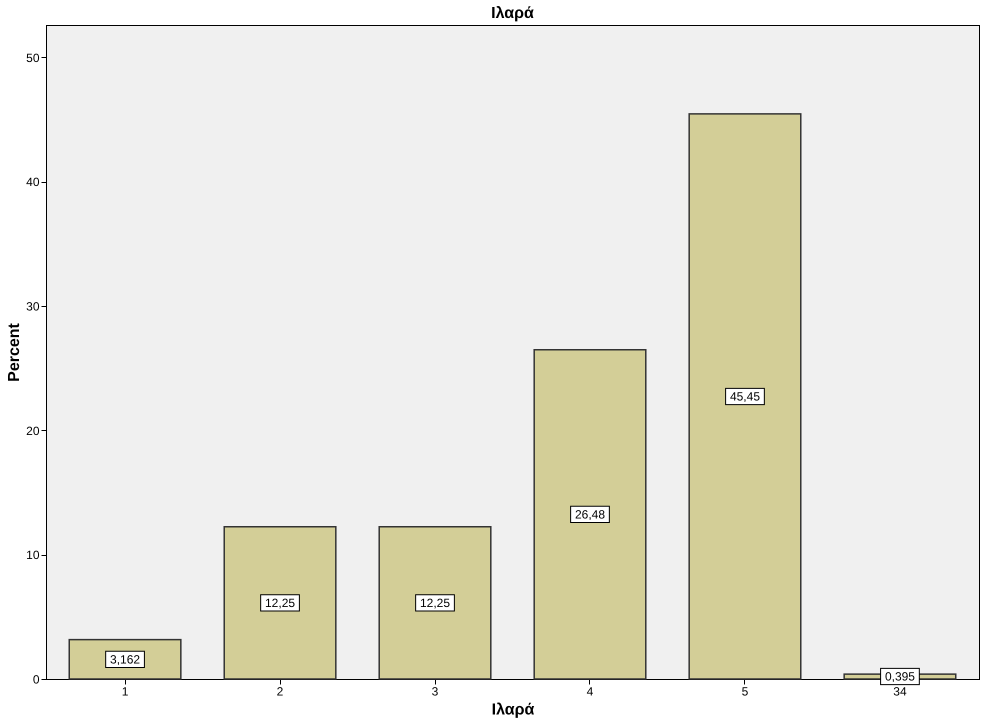 The height and width of the screenshot is (722, 984). I want to click on x-tick-label: 1, so click(125, 691).